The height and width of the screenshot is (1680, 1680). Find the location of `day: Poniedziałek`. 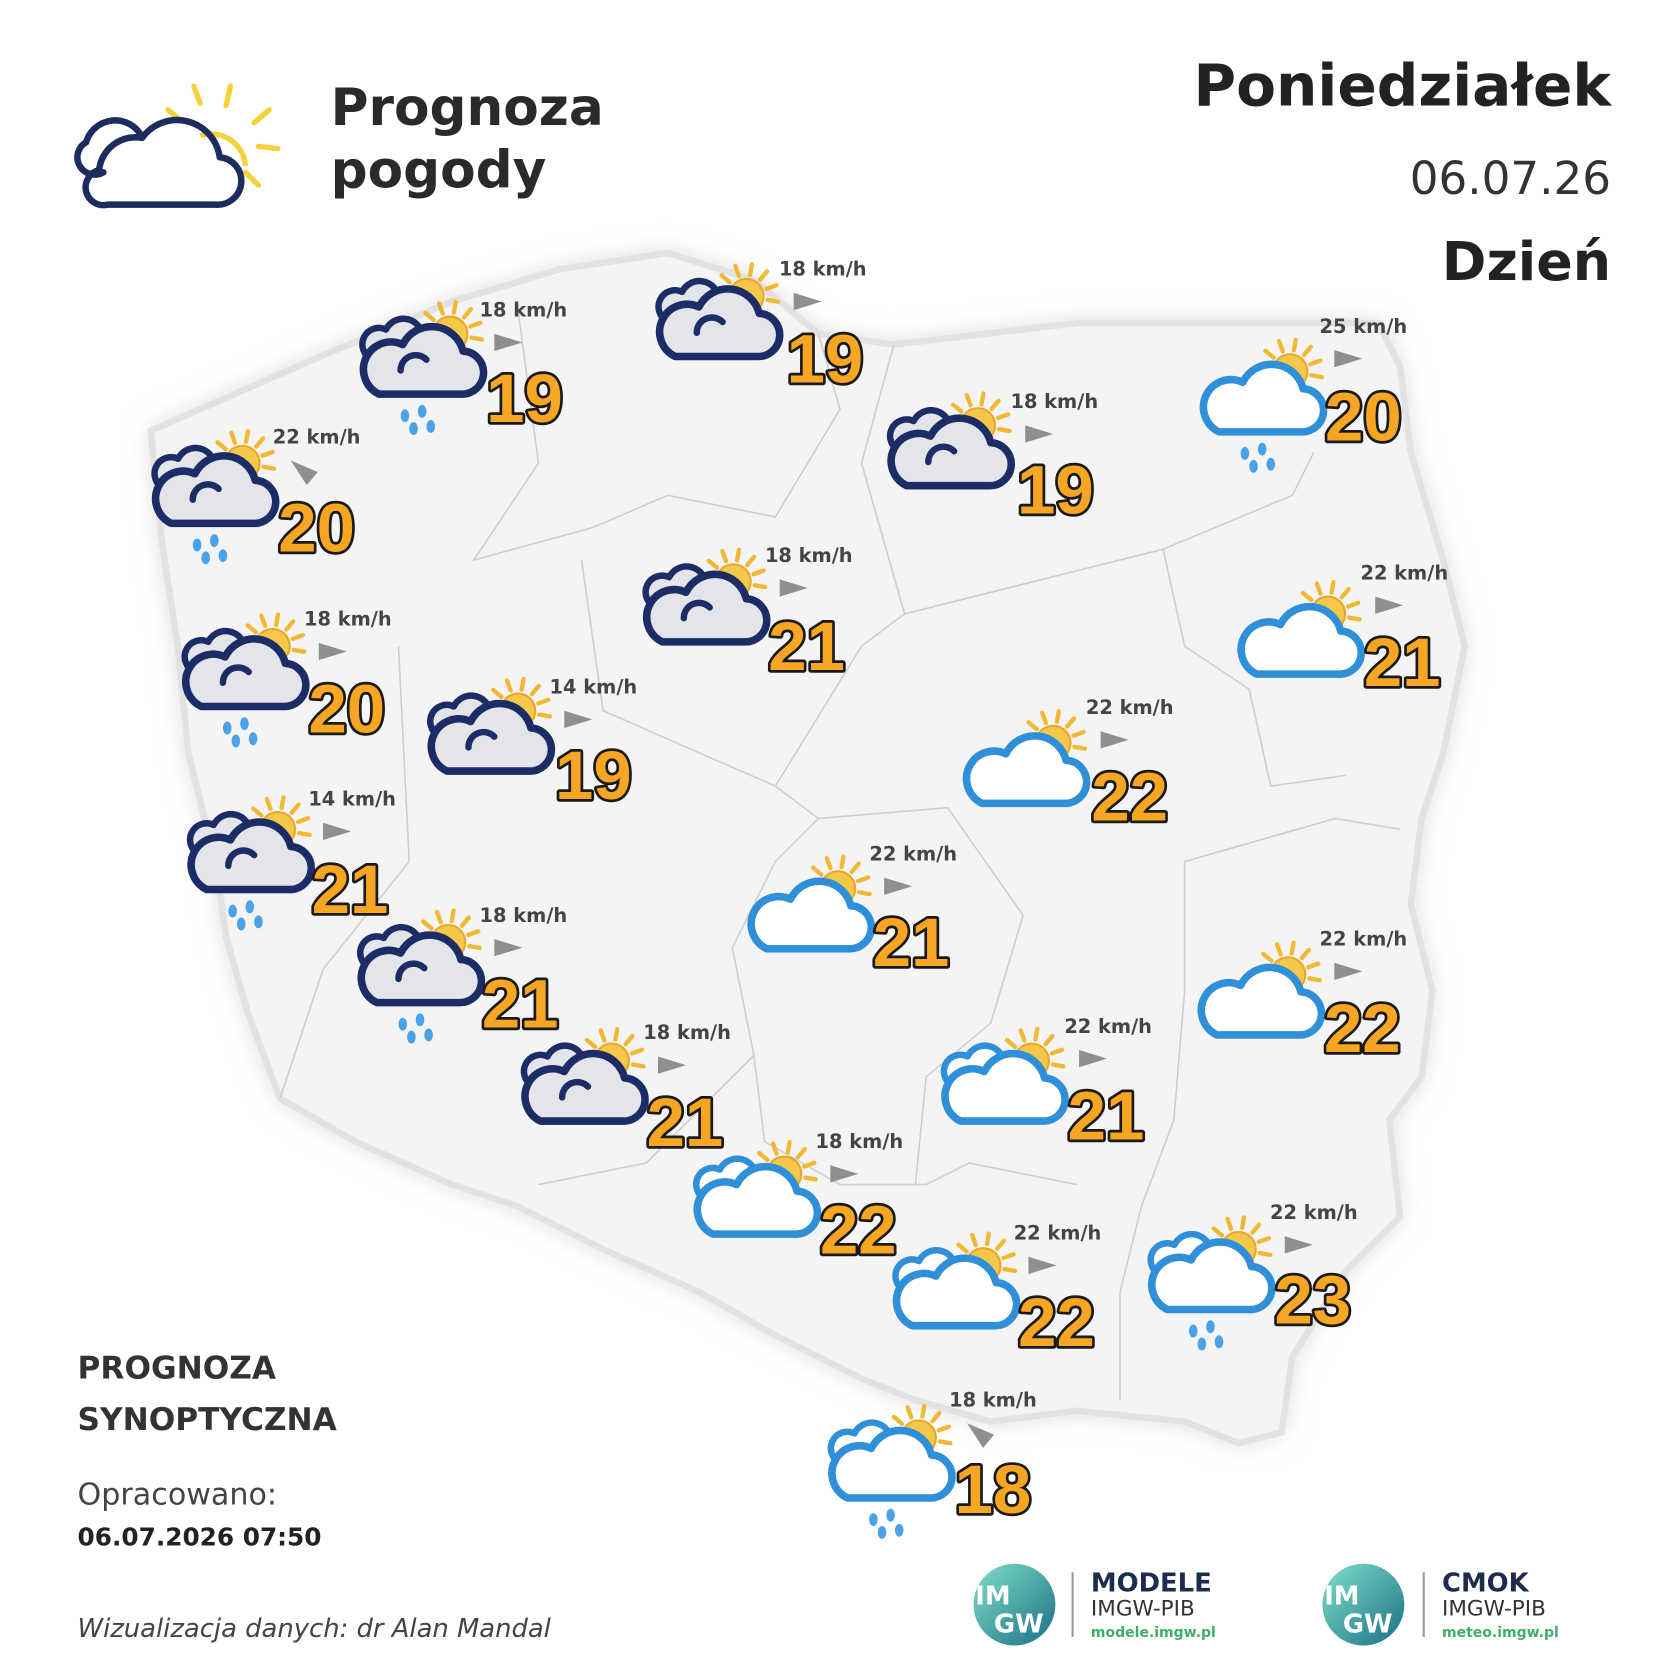

day: Poniedziałek is located at coordinates (1402, 86).